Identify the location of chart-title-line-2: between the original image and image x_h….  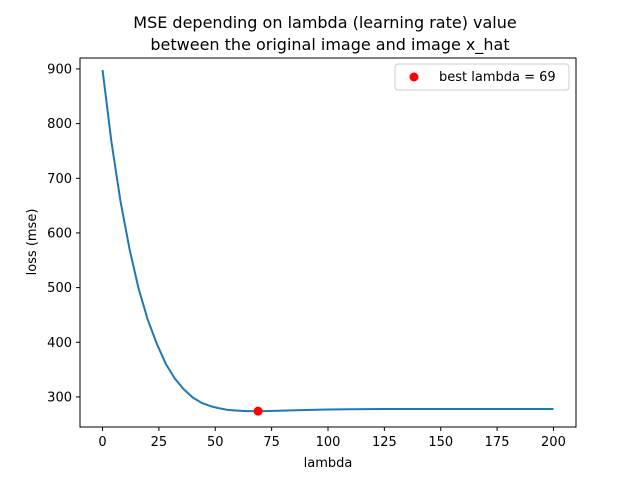
(329, 45).